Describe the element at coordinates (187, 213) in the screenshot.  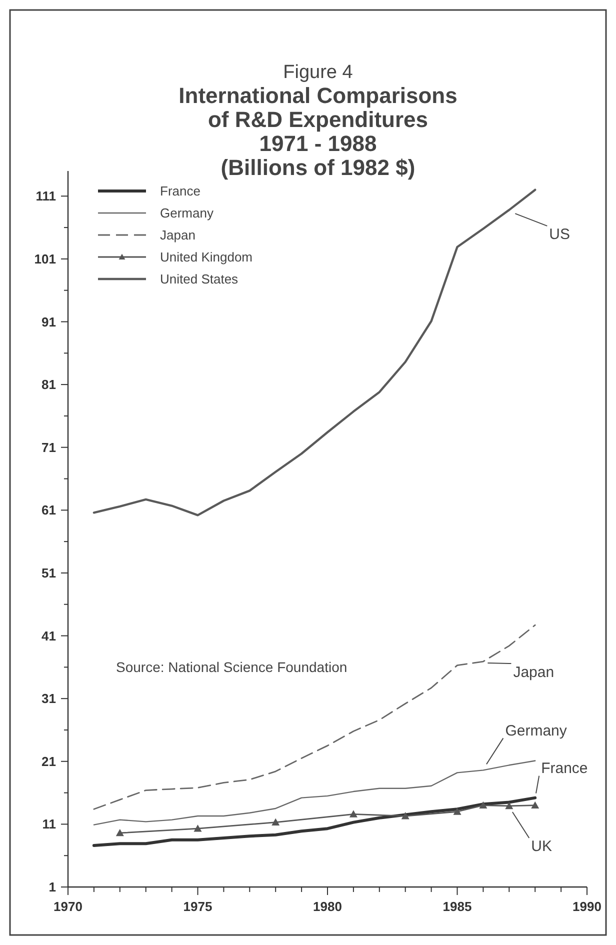
I see `legend-label: Germany` at that location.